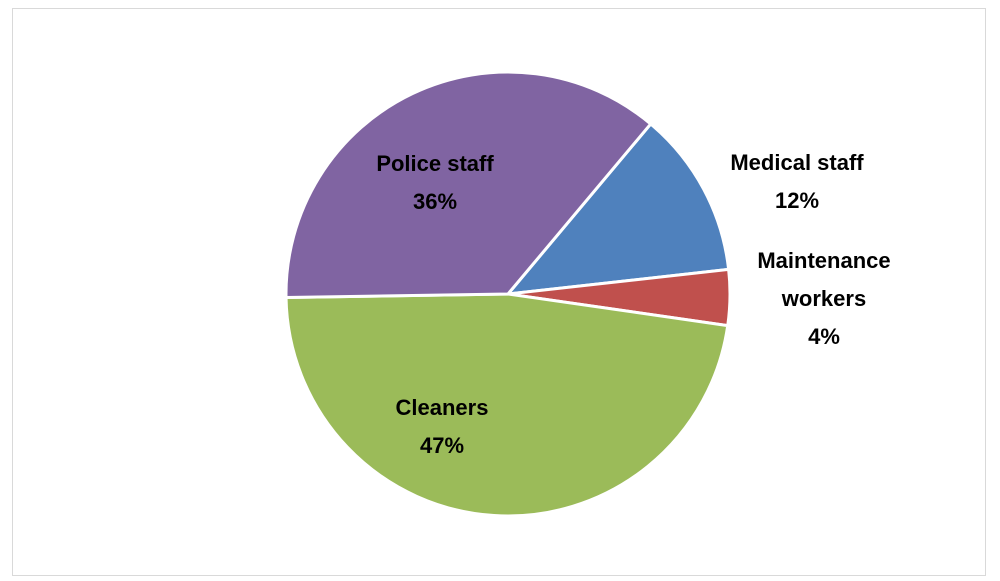  What do you see at coordinates (442, 426) in the screenshot?
I see `data-label-cleaners: Cleaners 47%` at bounding box center [442, 426].